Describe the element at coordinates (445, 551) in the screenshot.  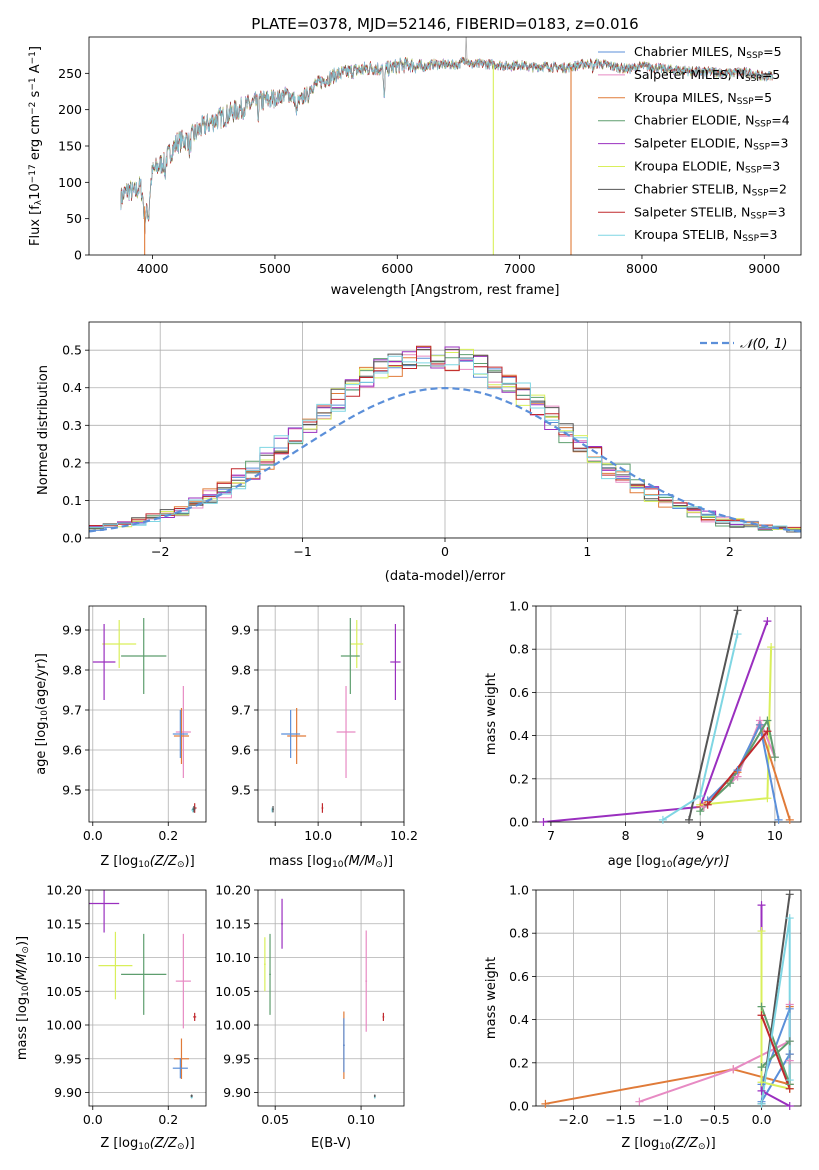
I see `x-tick-label: 0` at that location.